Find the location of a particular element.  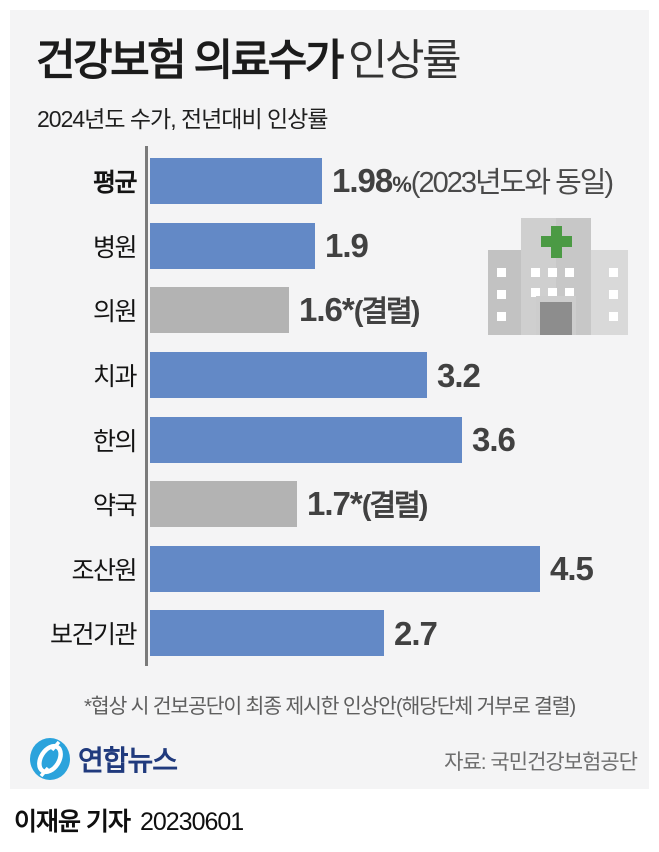

bar-보건기관 is located at coordinates (267, 633).